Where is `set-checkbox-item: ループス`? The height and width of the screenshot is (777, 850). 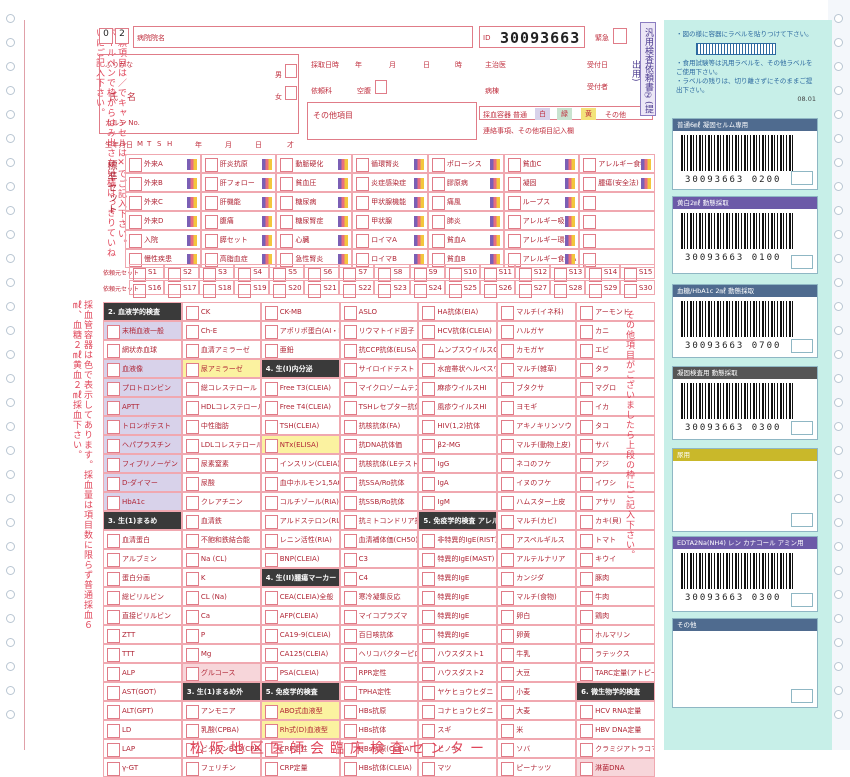 set-checkbox-item: ループス is located at coordinates (541, 201).